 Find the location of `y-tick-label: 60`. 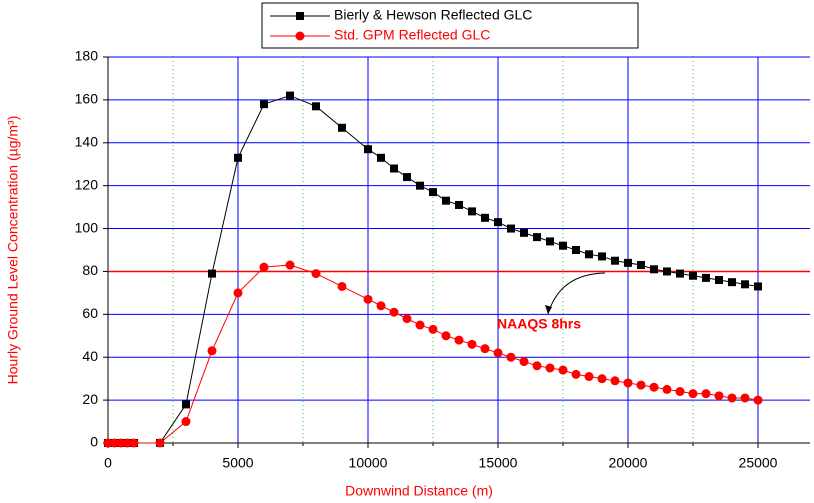

y-tick-label: 60 is located at coordinates (90, 313).